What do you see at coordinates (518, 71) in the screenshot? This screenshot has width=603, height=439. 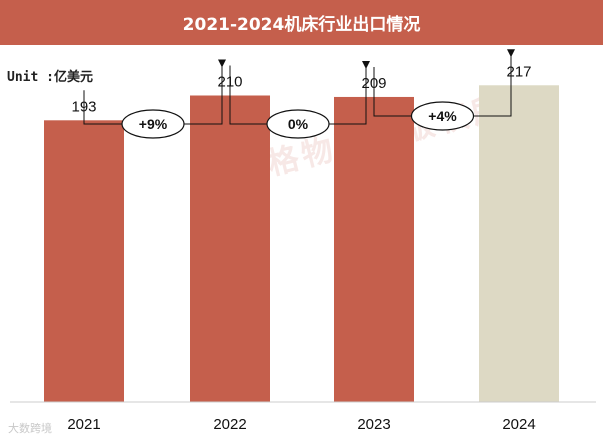 I see `value-label-2024: 217` at bounding box center [518, 71].